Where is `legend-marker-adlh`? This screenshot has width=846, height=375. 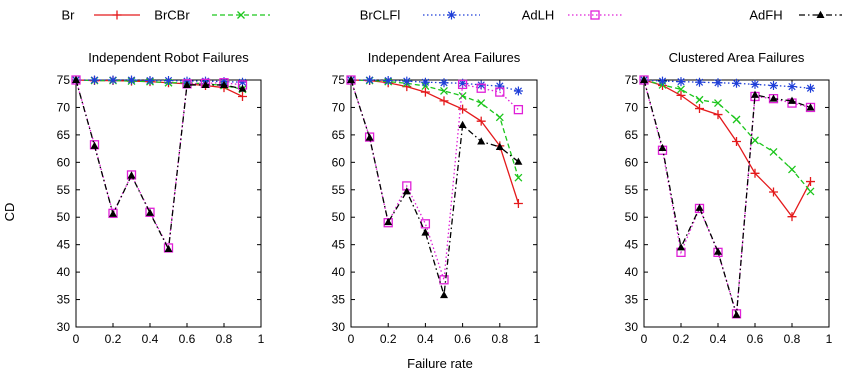 legend-marker-adlh is located at coordinates (595, 15).